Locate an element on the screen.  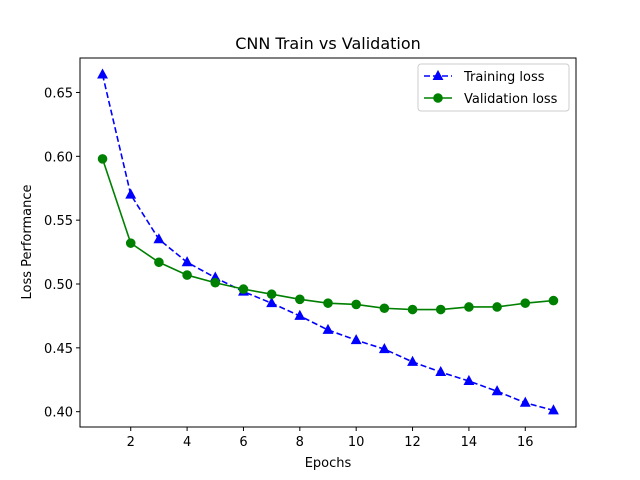
legend-frame is located at coordinates (493, 87).